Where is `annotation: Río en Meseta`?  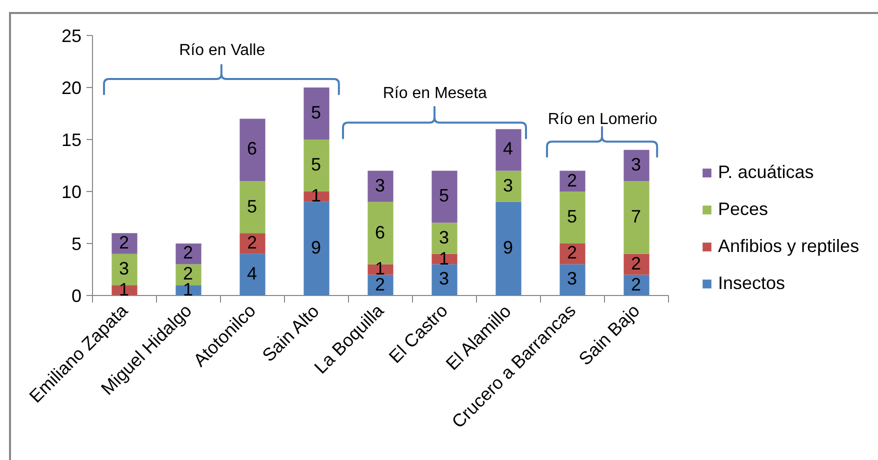 annotation: Río en Meseta is located at coordinates (435, 93).